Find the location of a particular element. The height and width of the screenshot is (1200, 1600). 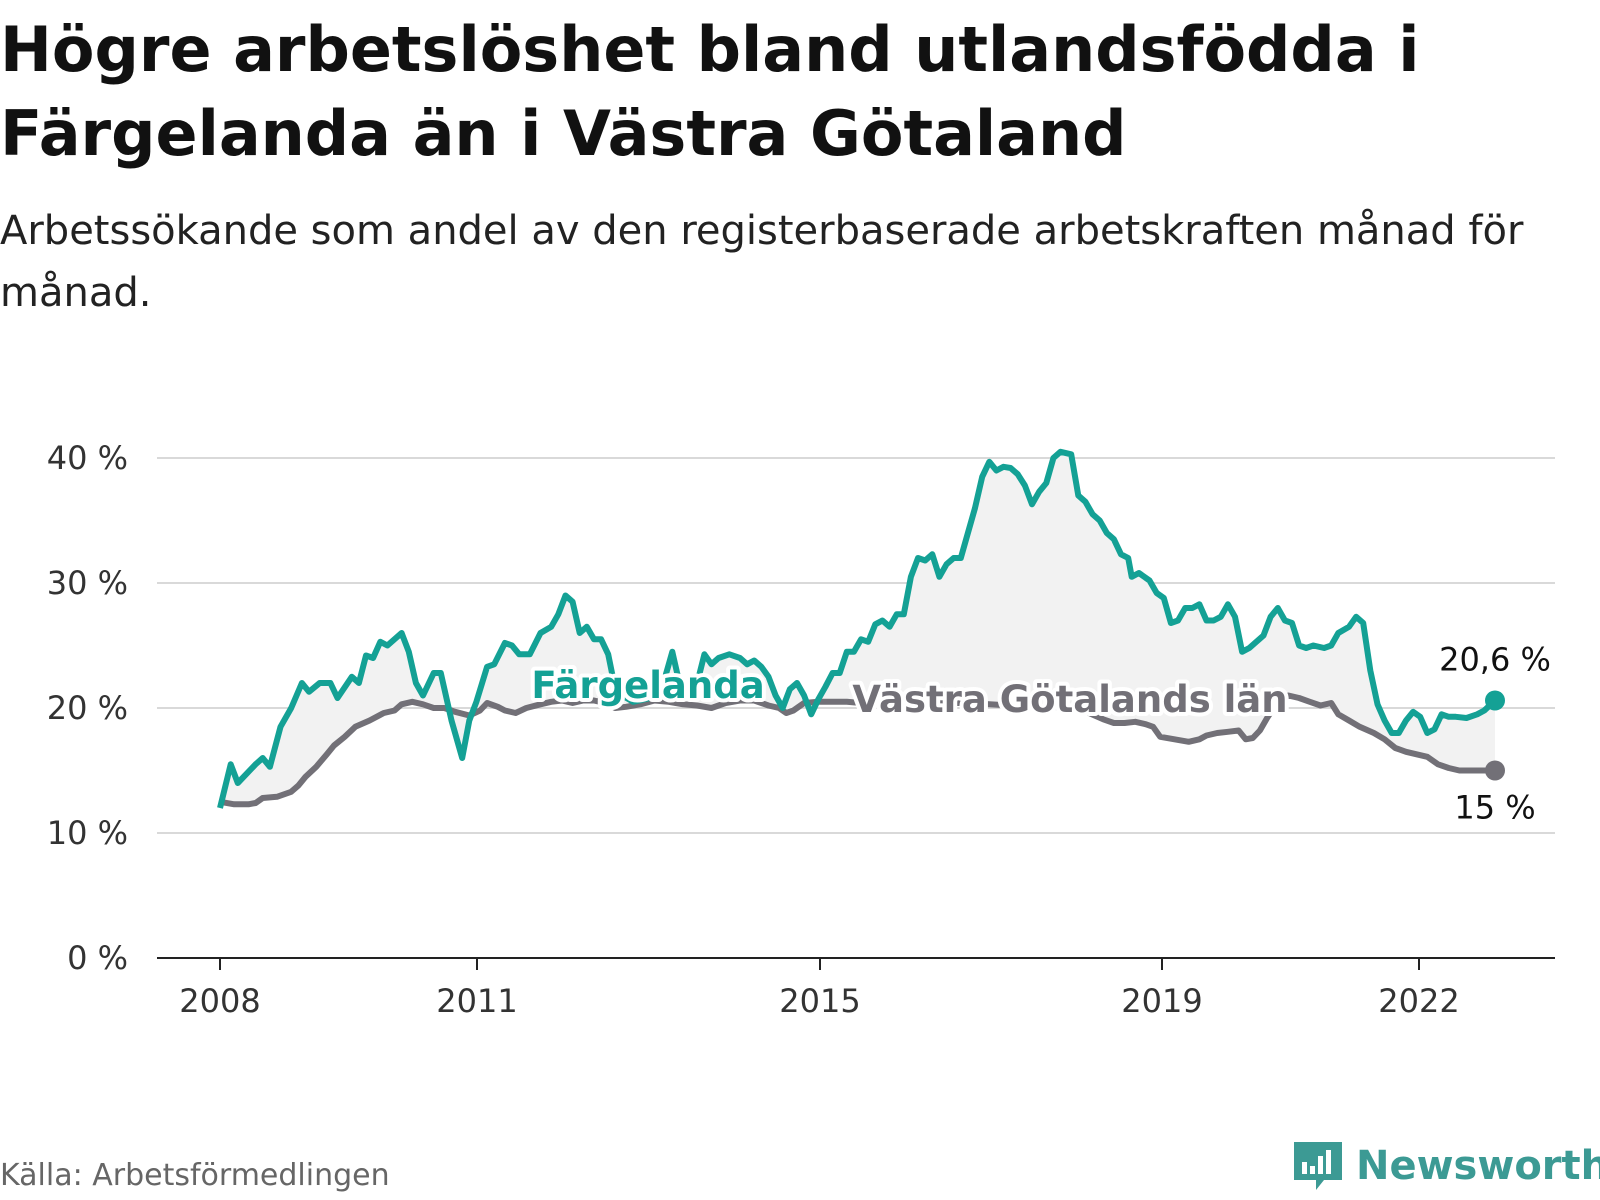

newsworthy-logo: Newsworthy is located at coordinates (1445, 1166).